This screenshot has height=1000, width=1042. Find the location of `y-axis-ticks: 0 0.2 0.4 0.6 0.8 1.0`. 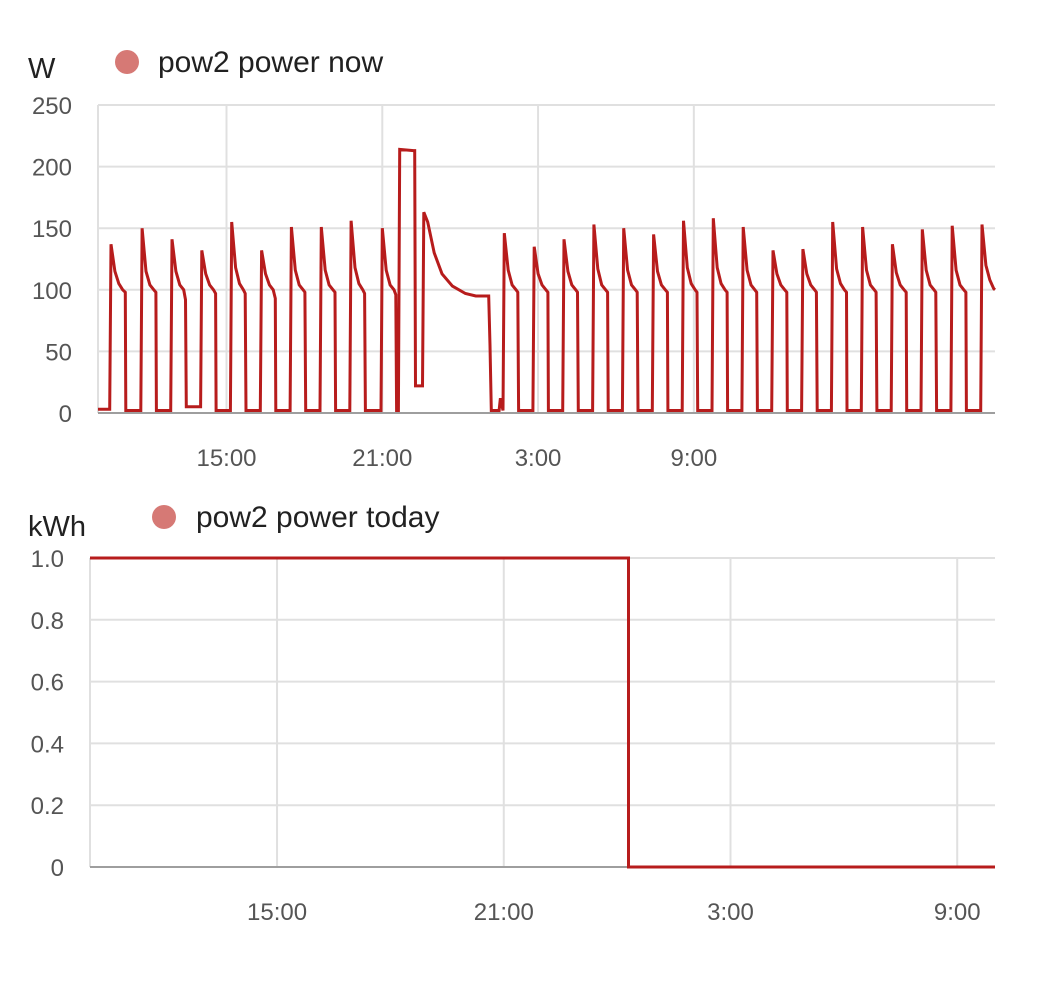

y-axis-ticks: 0 0.2 0.4 0.6 0.8 1.0 is located at coordinates (47, 714).